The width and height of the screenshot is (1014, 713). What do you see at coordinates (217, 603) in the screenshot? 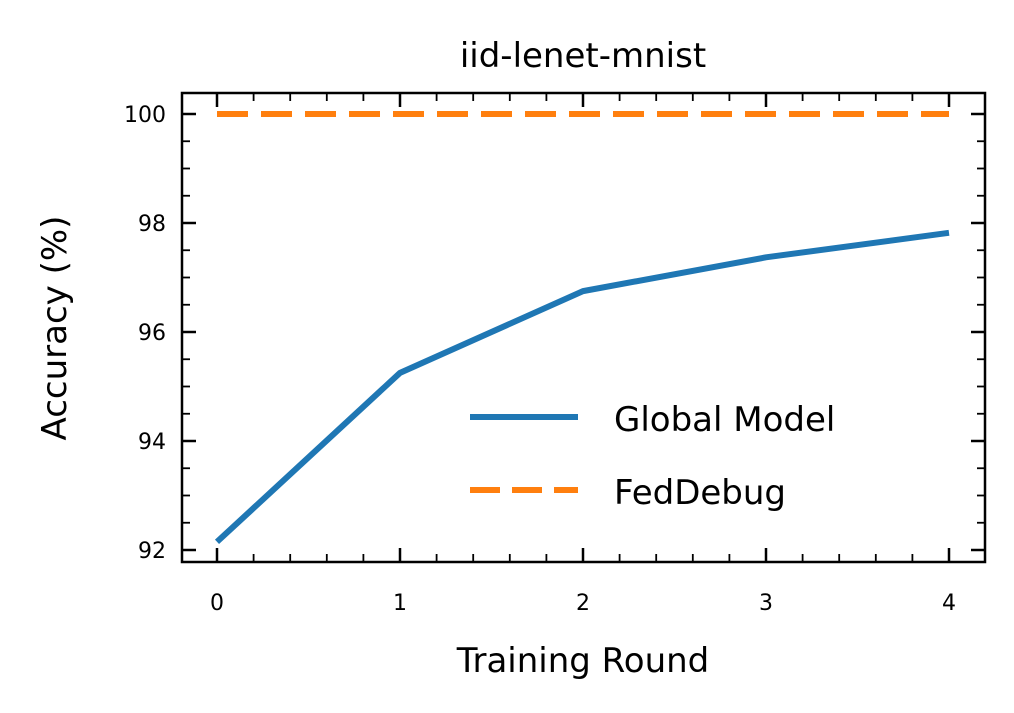
I see `x-tick-label: 0` at bounding box center [217, 603].